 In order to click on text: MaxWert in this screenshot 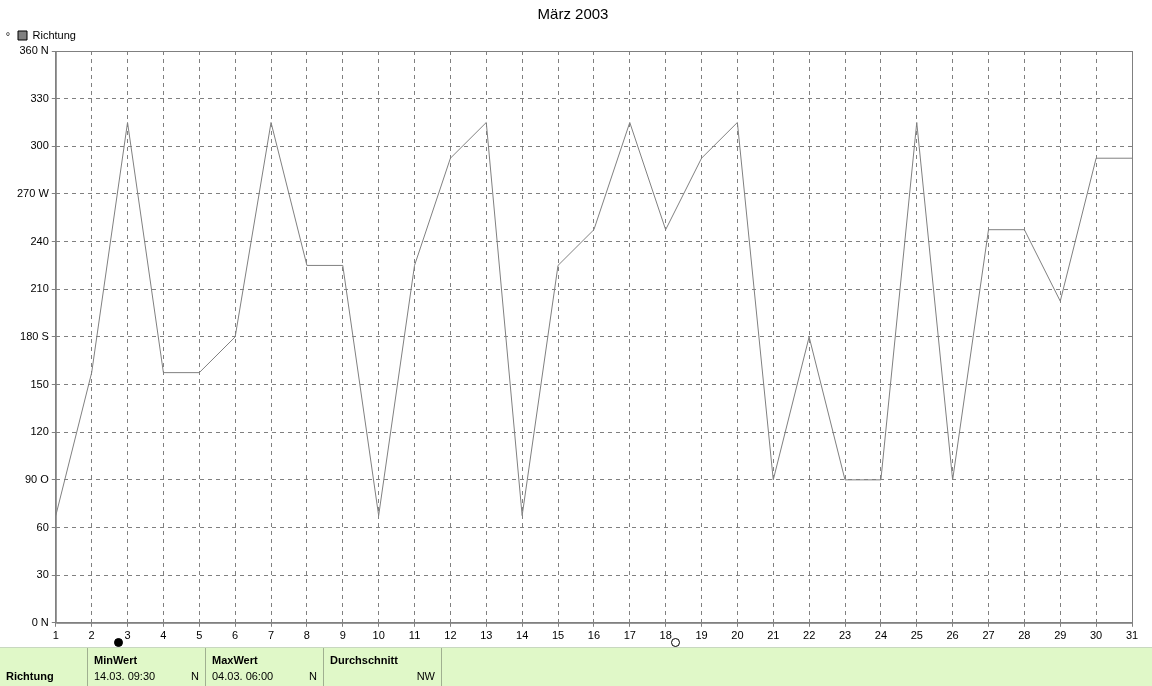, I will do `click(235, 660)`.